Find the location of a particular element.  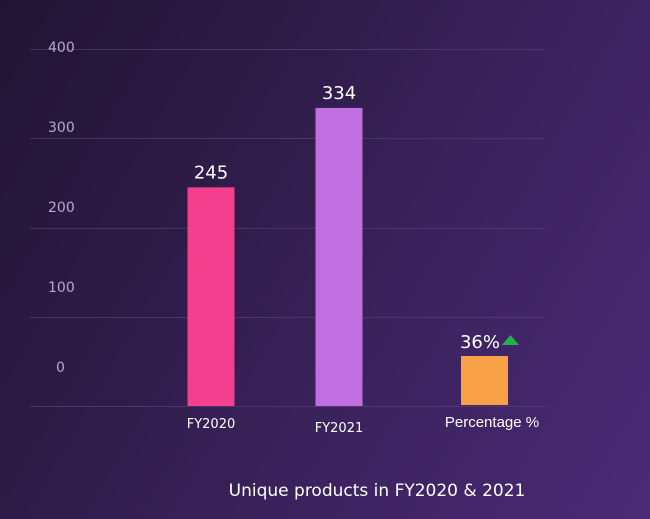

bar-fy2021 is located at coordinates (339, 256).